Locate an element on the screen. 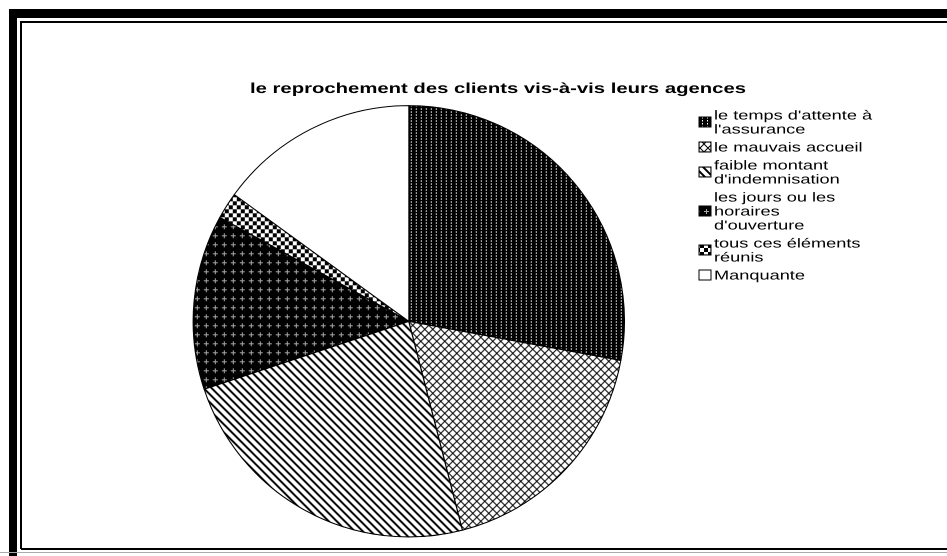 The height and width of the screenshot is (556, 947). chart-title: le reprochement des clients vis-à-vis leurs agences is located at coordinates (498, 88).